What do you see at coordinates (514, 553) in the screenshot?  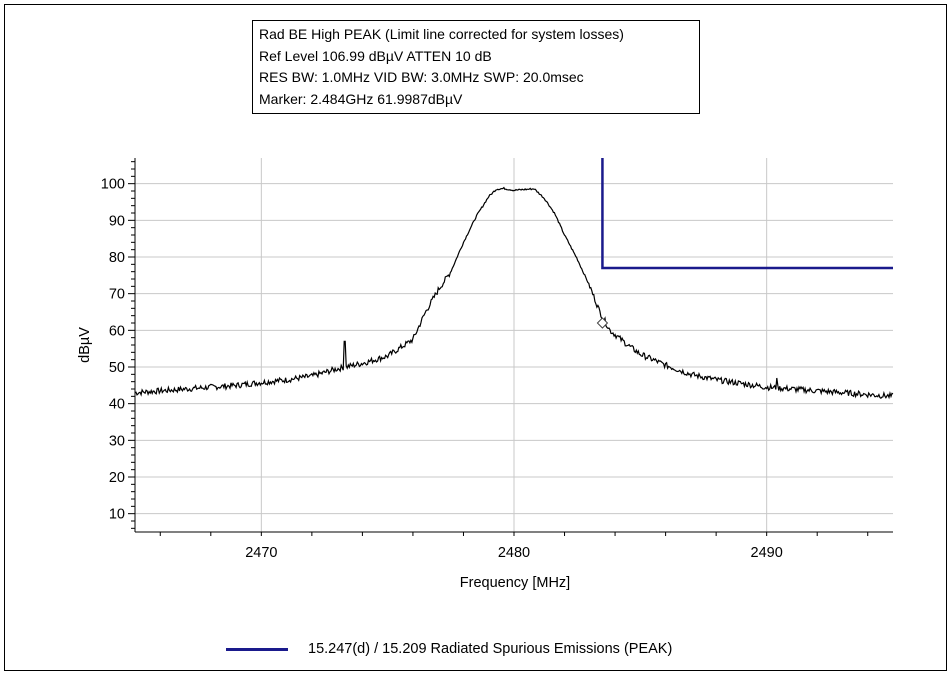 I see `x-tick-label: 2480` at bounding box center [514, 553].